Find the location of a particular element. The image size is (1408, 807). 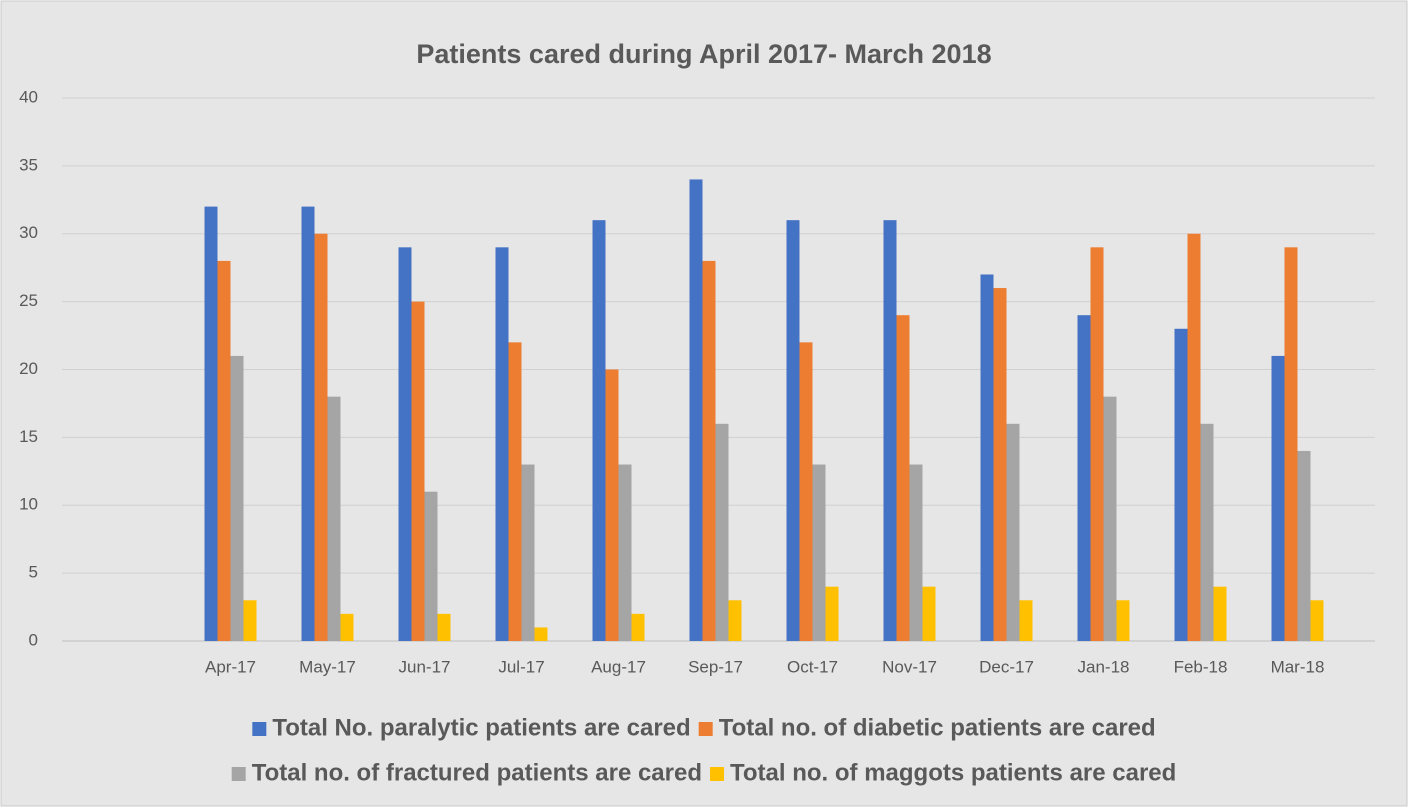

legend-label: Total No. paralytic patients are cared is located at coordinates (481, 727).